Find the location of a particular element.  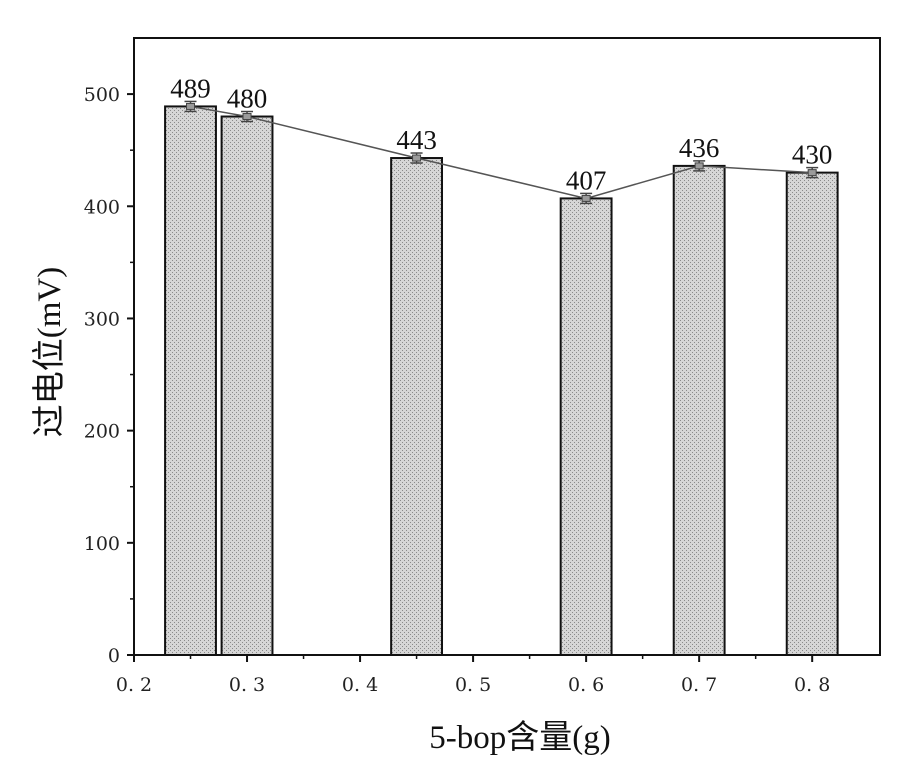

data-label: 480 is located at coordinates (247, 99).